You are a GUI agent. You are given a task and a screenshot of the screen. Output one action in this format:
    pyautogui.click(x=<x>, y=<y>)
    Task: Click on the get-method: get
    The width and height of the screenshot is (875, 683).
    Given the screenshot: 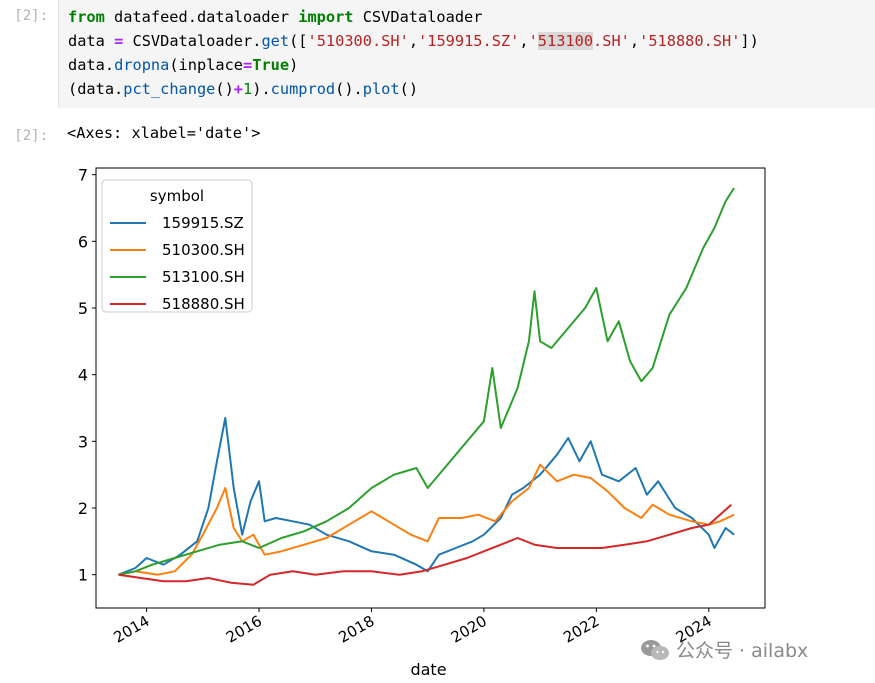 What is the action you would take?
    pyautogui.click(x=275, y=41)
    